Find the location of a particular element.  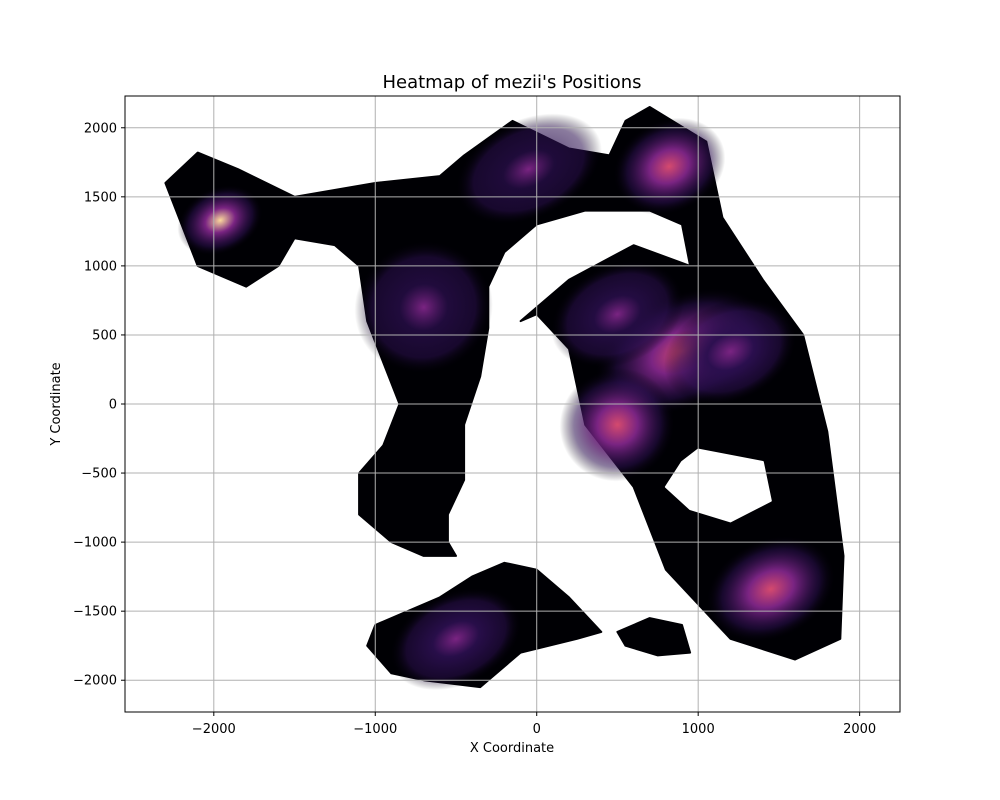

y-tick-label: −1000 is located at coordinates (95, 543).